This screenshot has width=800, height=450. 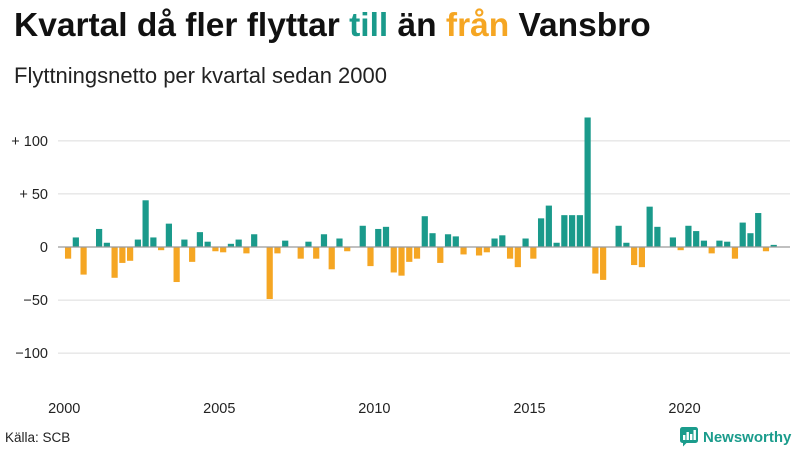 I want to click on x-tick-label: 2015, so click(x=529, y=409).